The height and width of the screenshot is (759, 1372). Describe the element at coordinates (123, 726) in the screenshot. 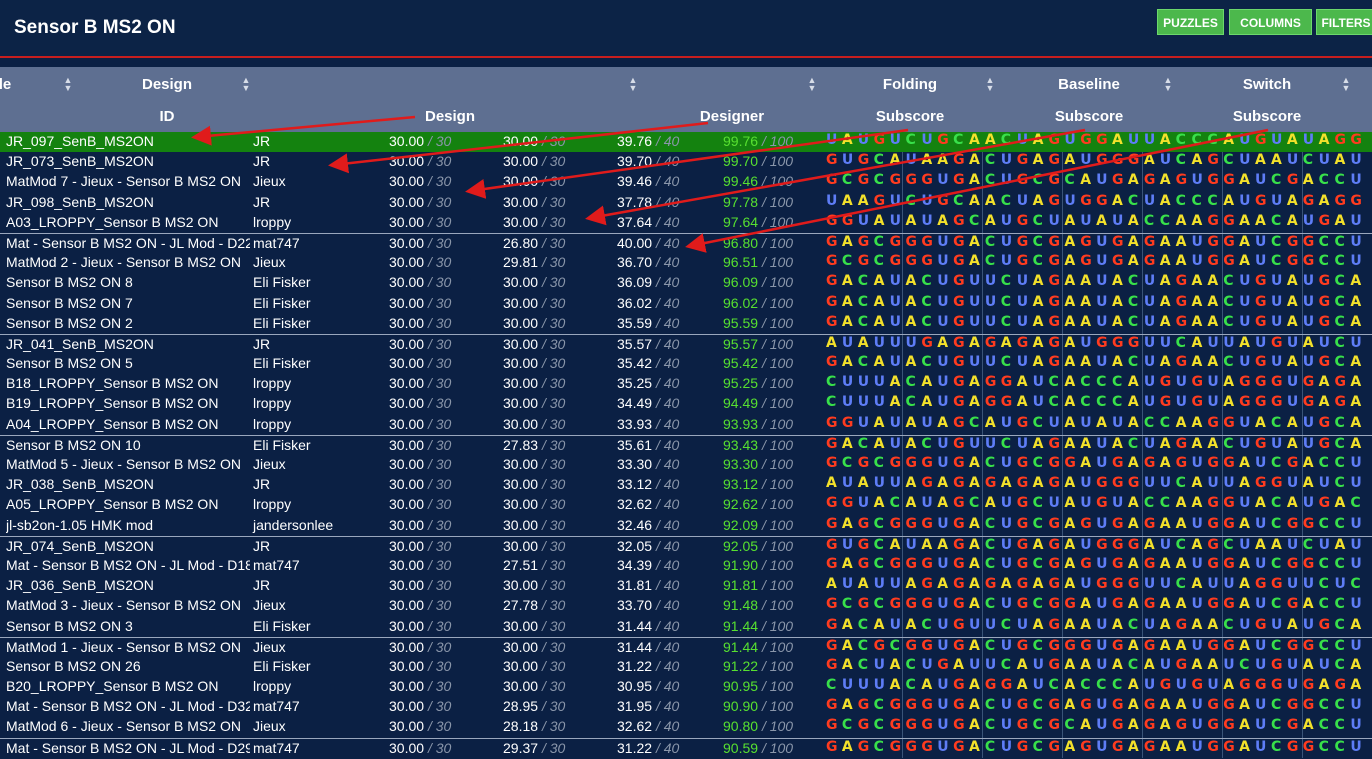

I see `design-id: MatMod 6 - Jieux - Sensor B MS2 ON` at that location.